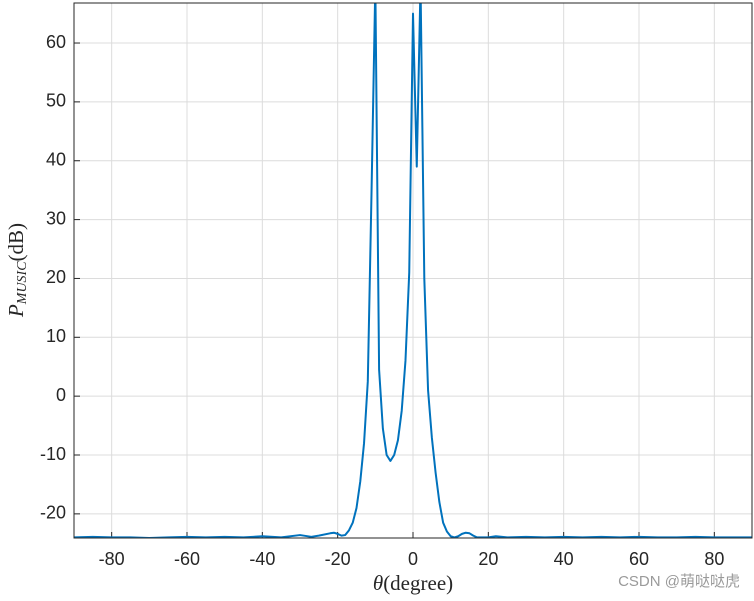 The width and height of the screenshot is (754, 601). I want to click on y-tick-label: 50, so click(56, 101).